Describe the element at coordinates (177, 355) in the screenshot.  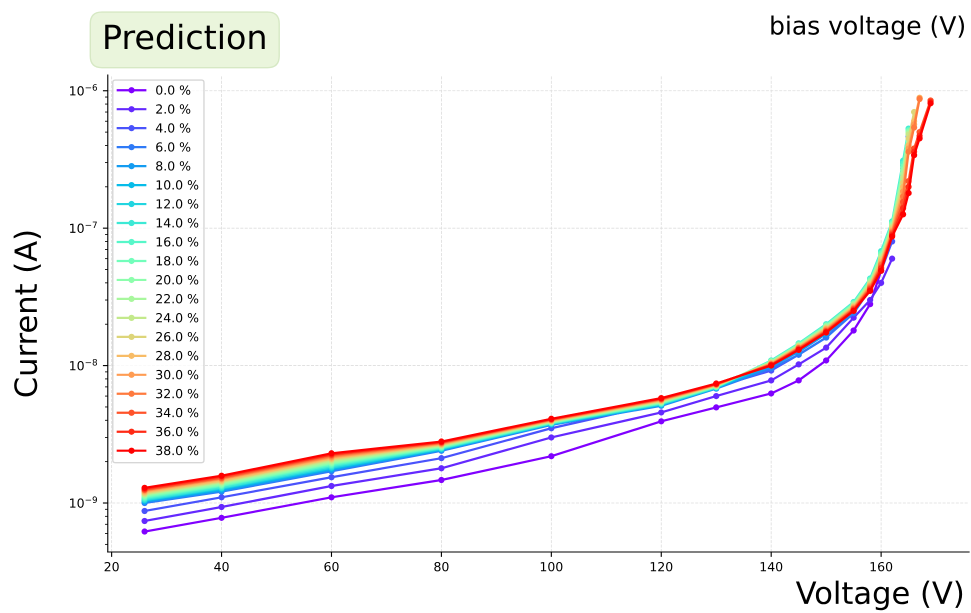
I see `legend-label: 28.0 %` at that location.